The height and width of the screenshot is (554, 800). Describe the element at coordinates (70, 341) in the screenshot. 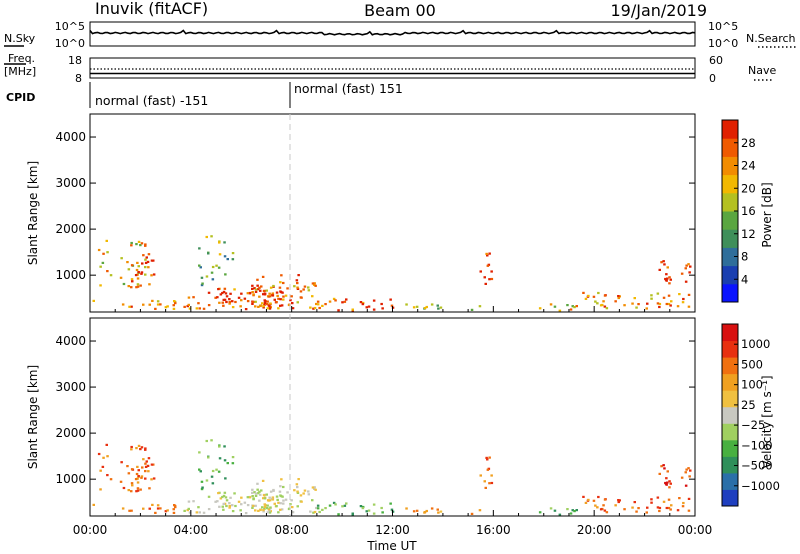

I see `velocity-ytick-label: 4000` at that location.